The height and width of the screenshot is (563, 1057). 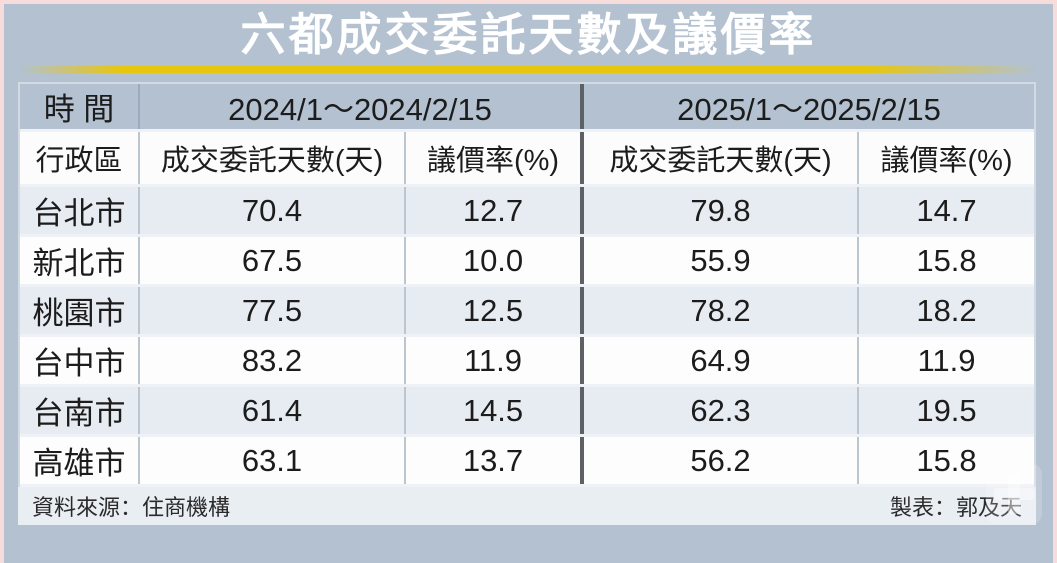 What do you see at coordinates (720, 460) in the screenshot?
I see `days-2025-cell: 56.2` at bounding box center [720, 460].